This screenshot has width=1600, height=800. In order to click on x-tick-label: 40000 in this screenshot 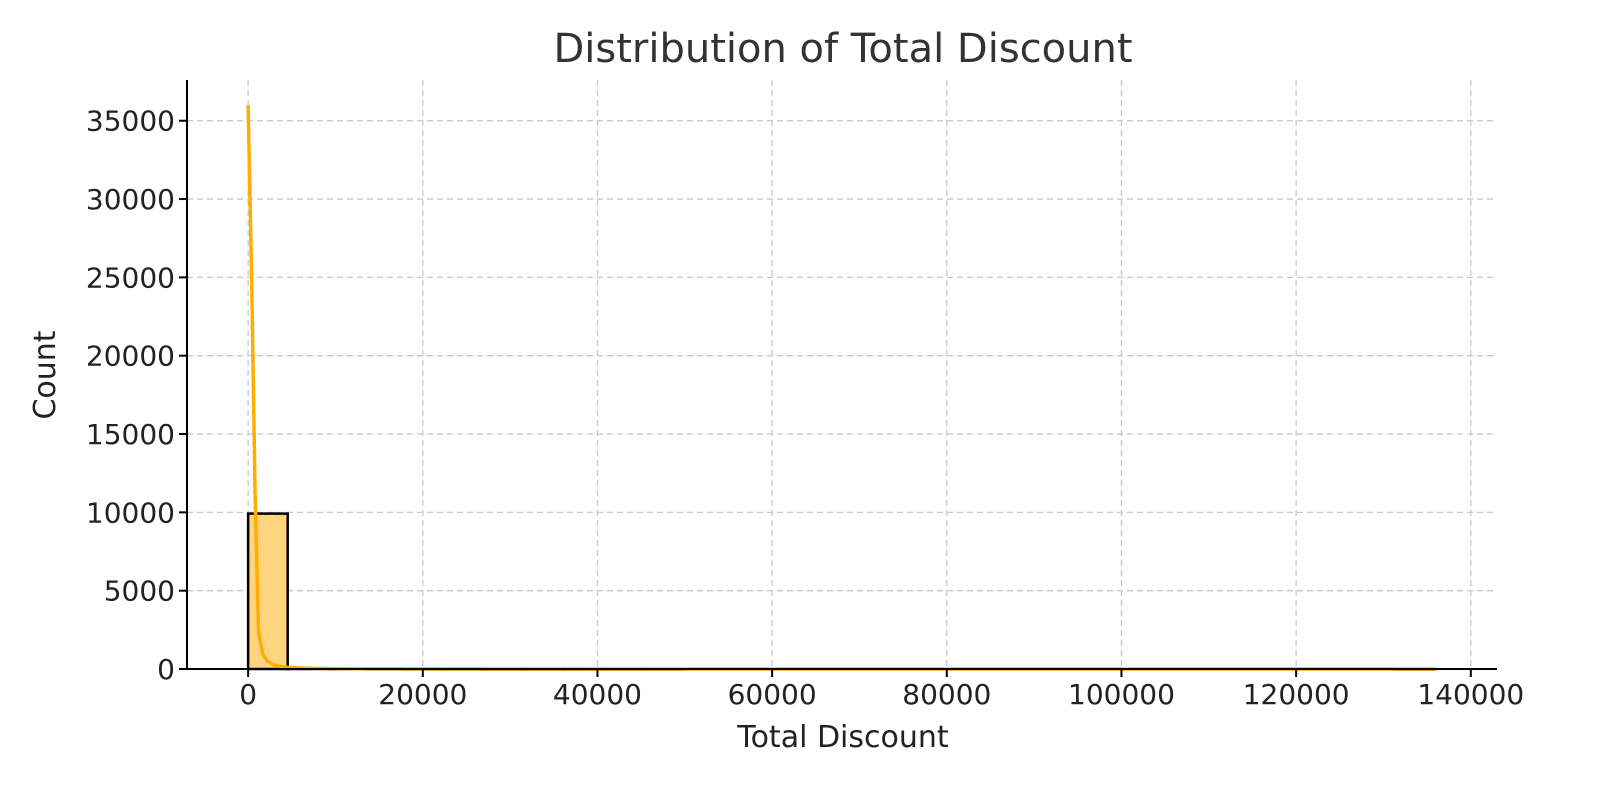, I will do `click(597, 694)`.